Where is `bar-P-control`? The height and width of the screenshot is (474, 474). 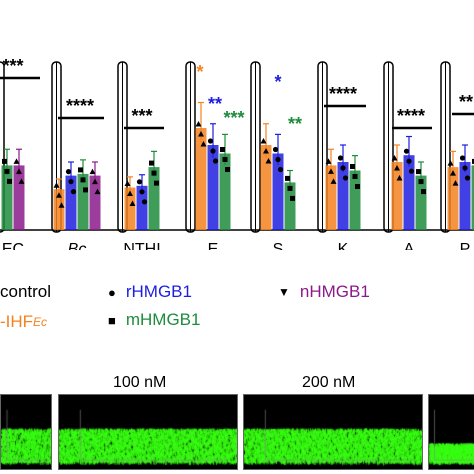
bar-P-control is located at coordinates (453, 198).